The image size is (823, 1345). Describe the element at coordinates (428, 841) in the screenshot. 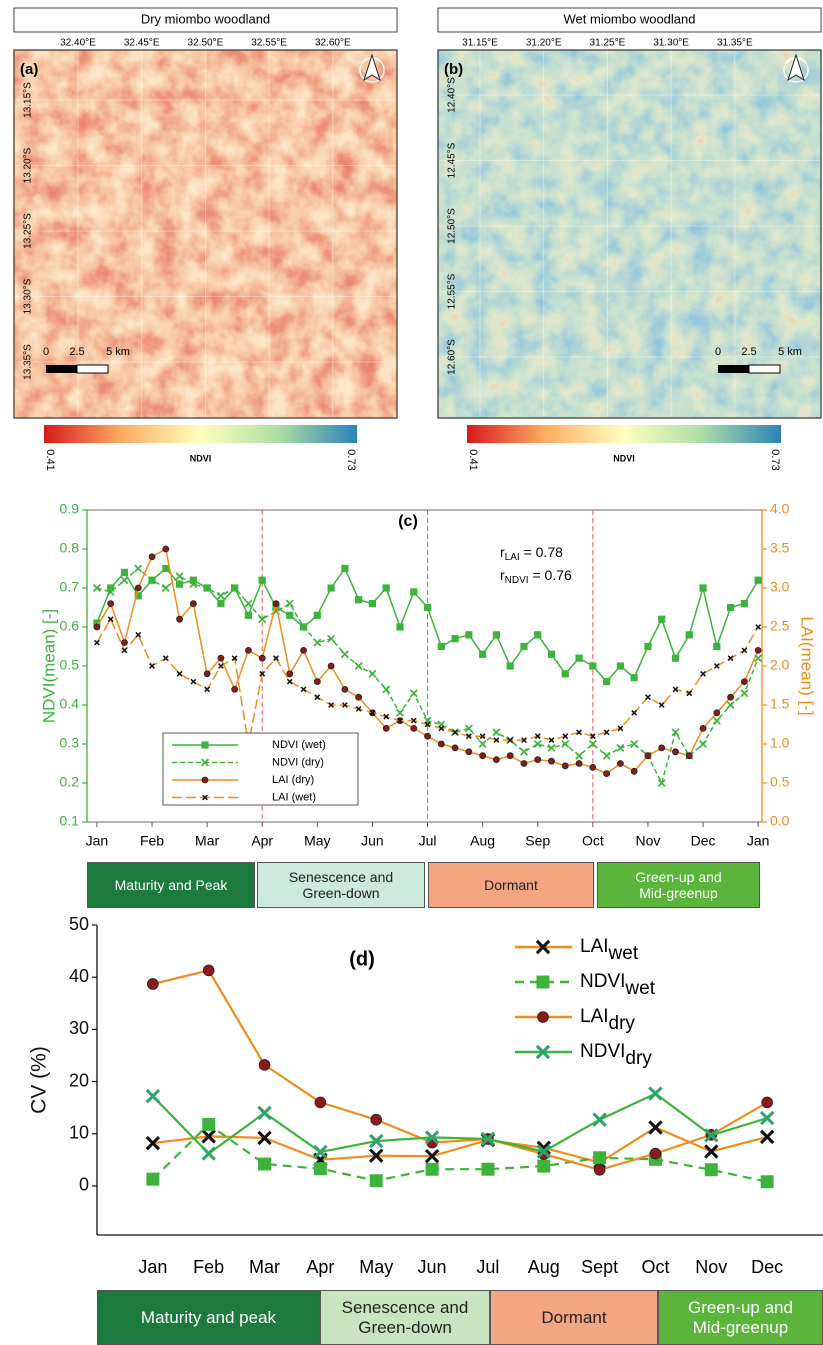

I see `x-tick-label: Jul` at that location.